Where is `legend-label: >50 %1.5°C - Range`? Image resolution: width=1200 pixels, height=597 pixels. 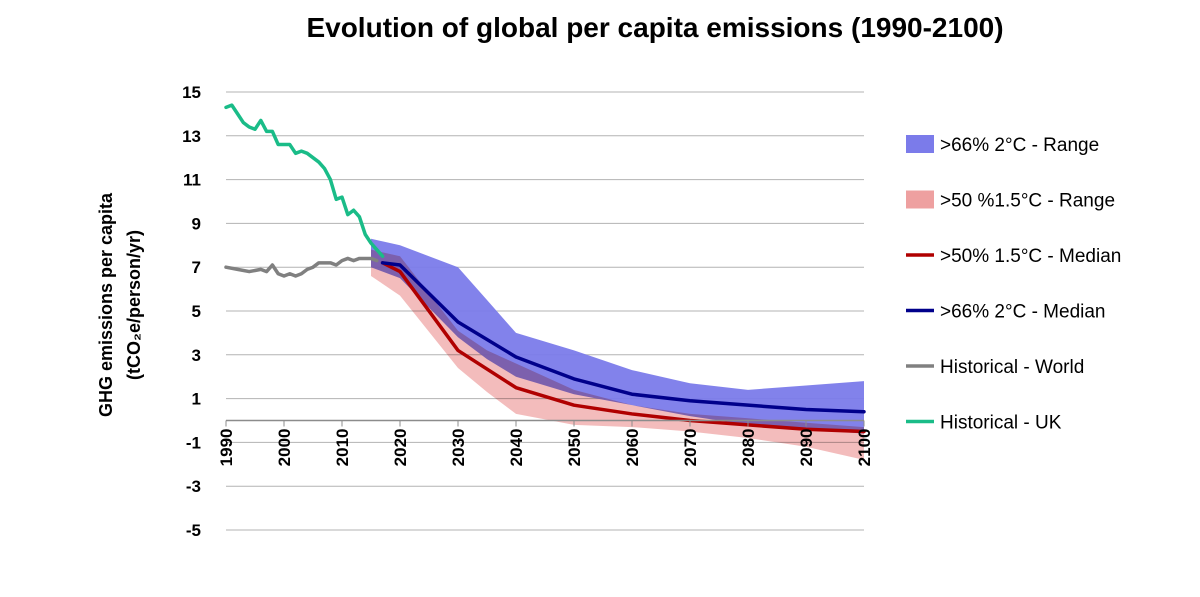
legend-label: >50 %1.5°C - Range is located at coordinates (1027, 201).